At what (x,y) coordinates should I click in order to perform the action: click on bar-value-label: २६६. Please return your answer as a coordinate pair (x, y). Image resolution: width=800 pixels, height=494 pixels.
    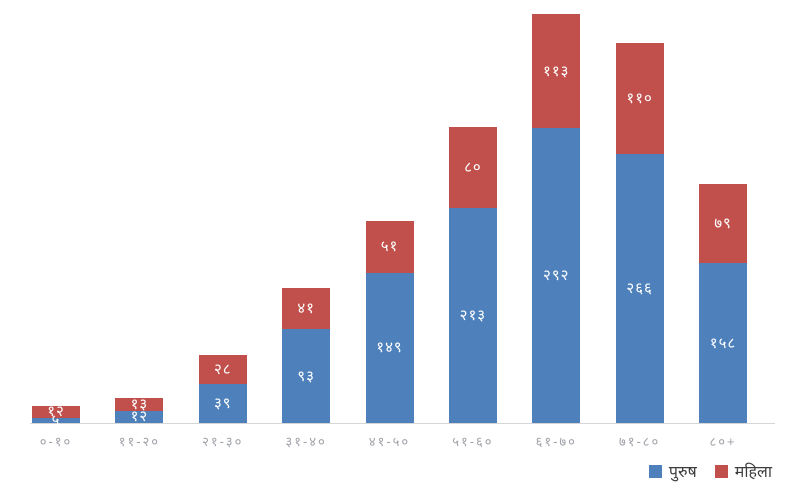
    Looking at the image, I should click on (639, 289).